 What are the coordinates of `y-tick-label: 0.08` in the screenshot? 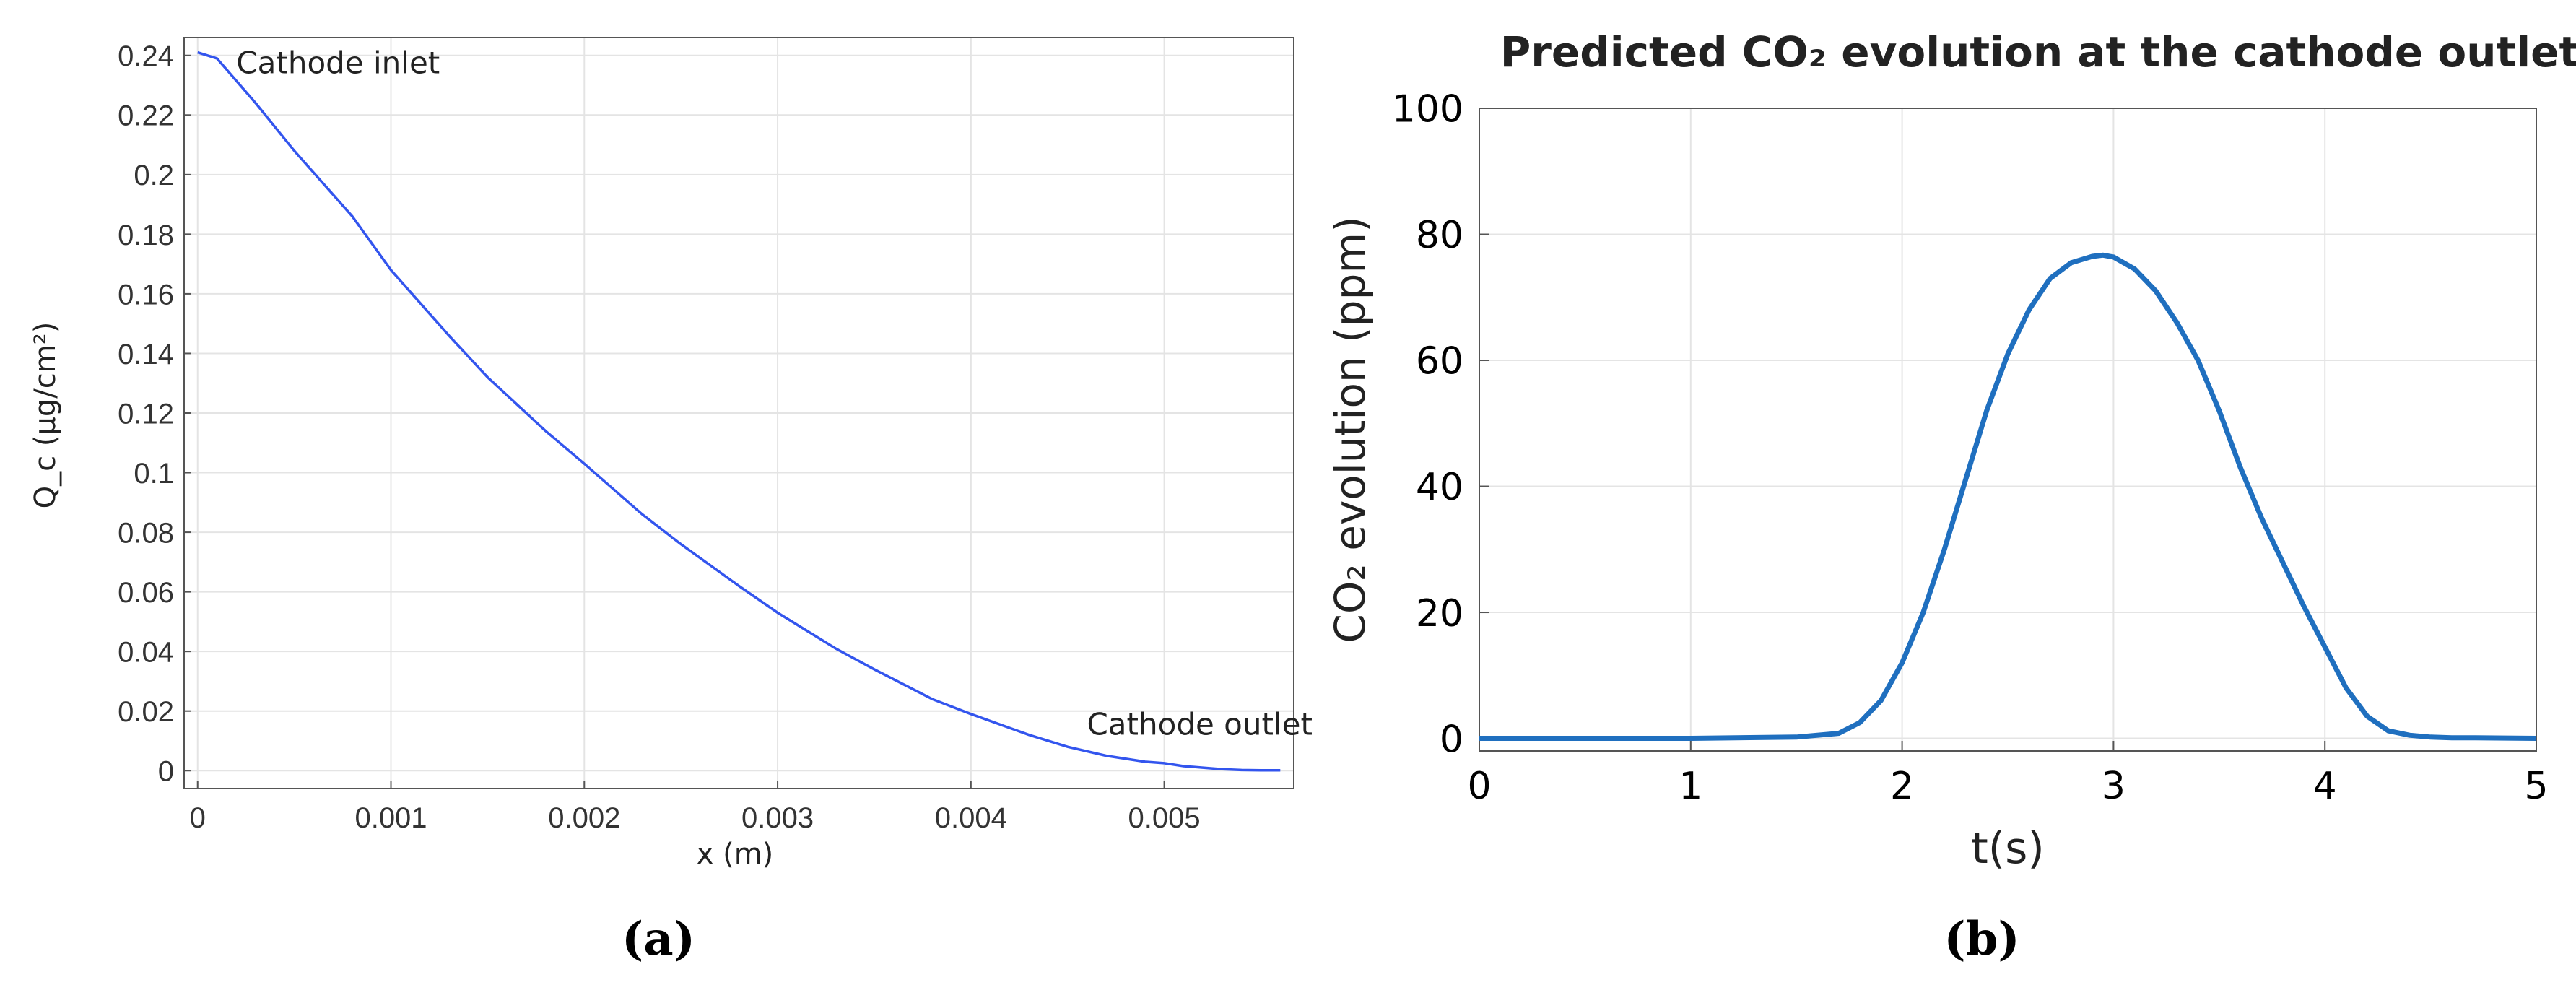 It's located at (146, 533).